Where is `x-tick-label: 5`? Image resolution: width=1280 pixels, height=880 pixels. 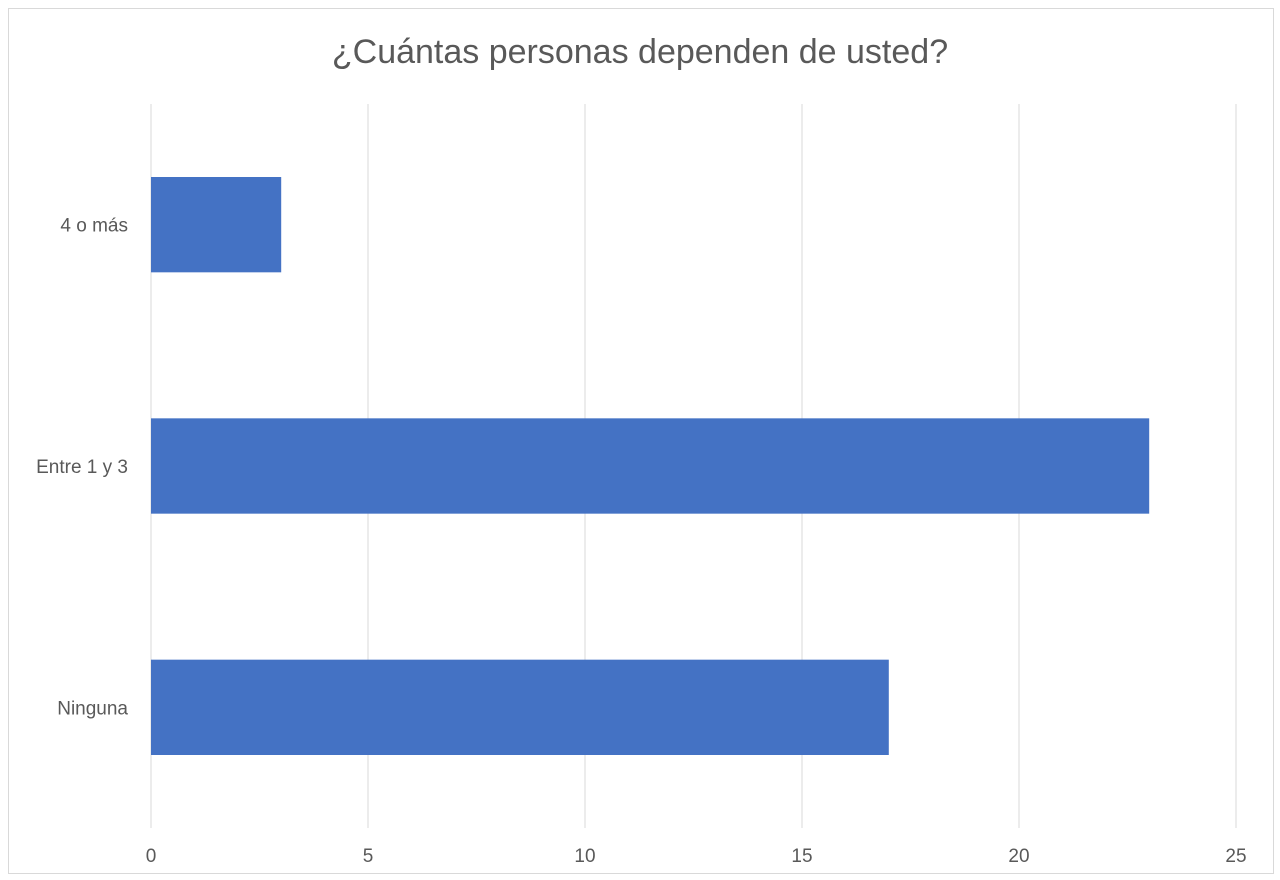 x-tick-label: 5 is located at coordinates (368, 856).